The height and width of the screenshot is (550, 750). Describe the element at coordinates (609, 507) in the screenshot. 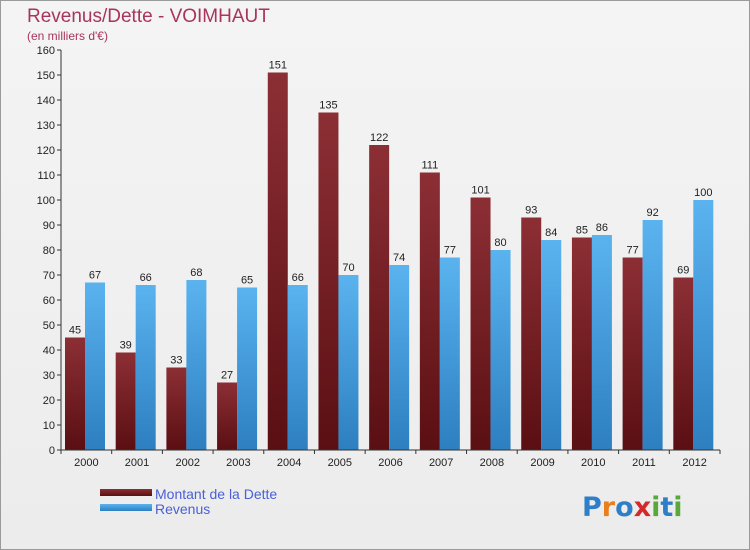

I see `logo-letter: r` at that location.